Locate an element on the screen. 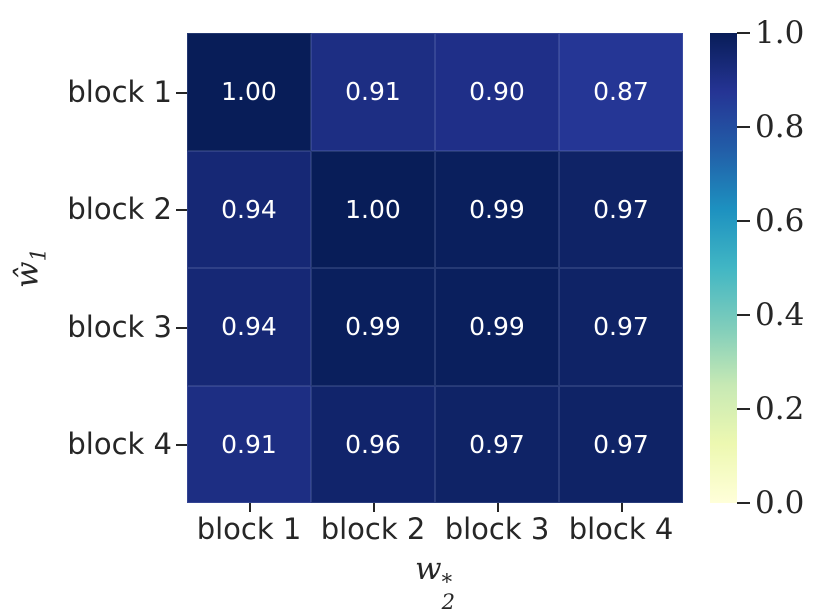 The width and height of the screenshot is (822, 616). x-tick-label: block 4 is located at coordinates (621, 529).